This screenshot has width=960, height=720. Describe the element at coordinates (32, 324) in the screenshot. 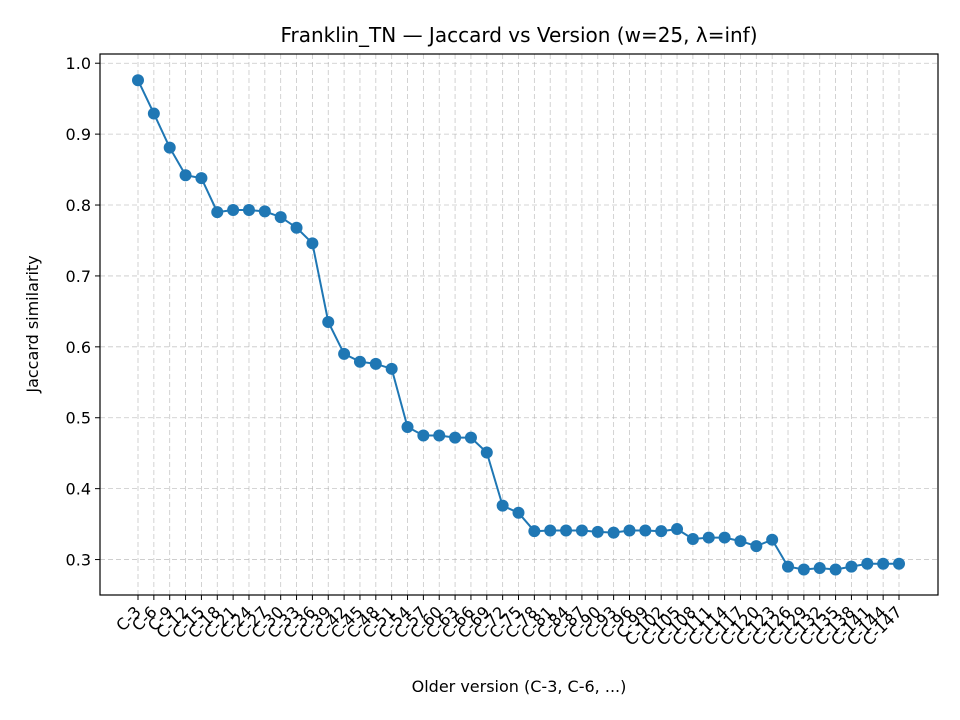

I see `y-axis-label: Jaccard similarity` at that location.